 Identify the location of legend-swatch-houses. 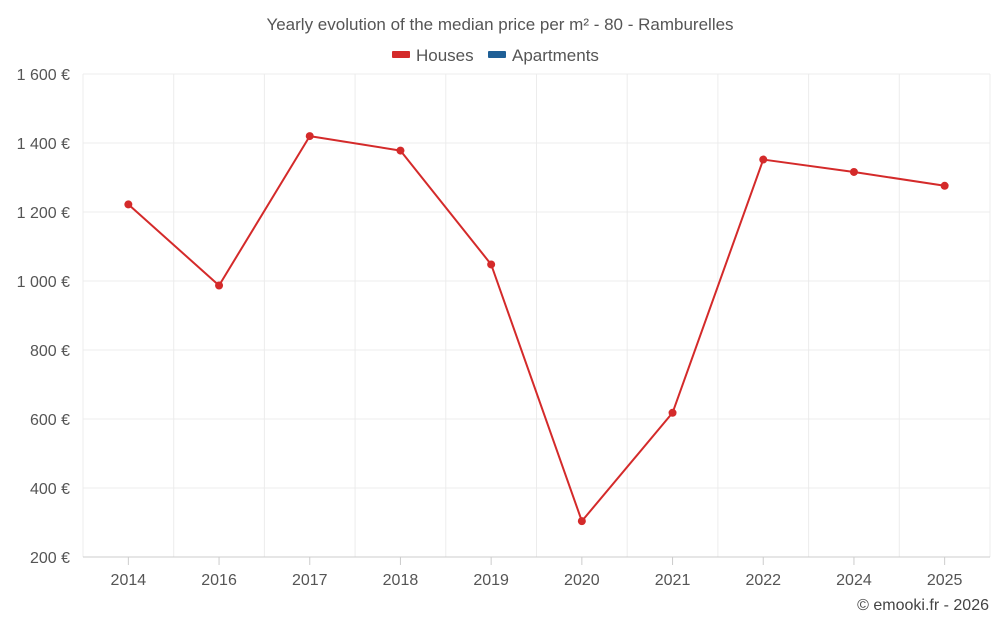
(401, 54).